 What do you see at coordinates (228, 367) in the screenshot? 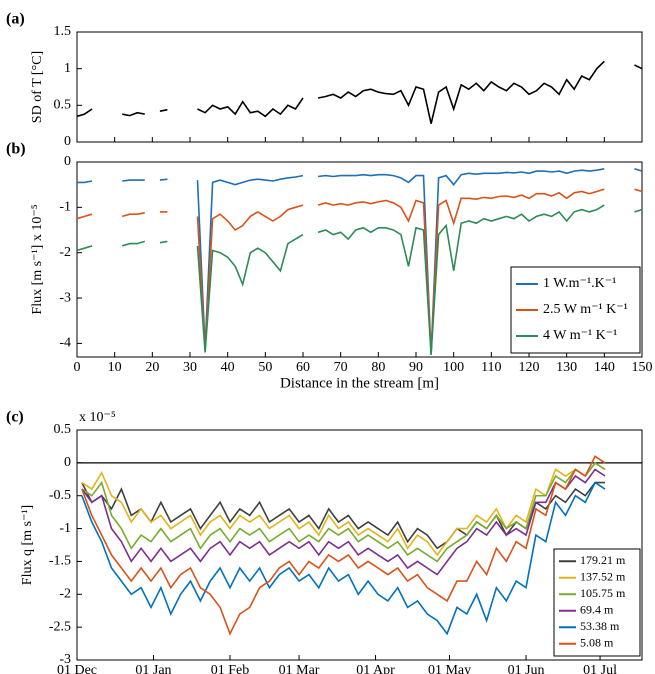
I see `x-tick-label: 40` at bounding box center [228, 367].